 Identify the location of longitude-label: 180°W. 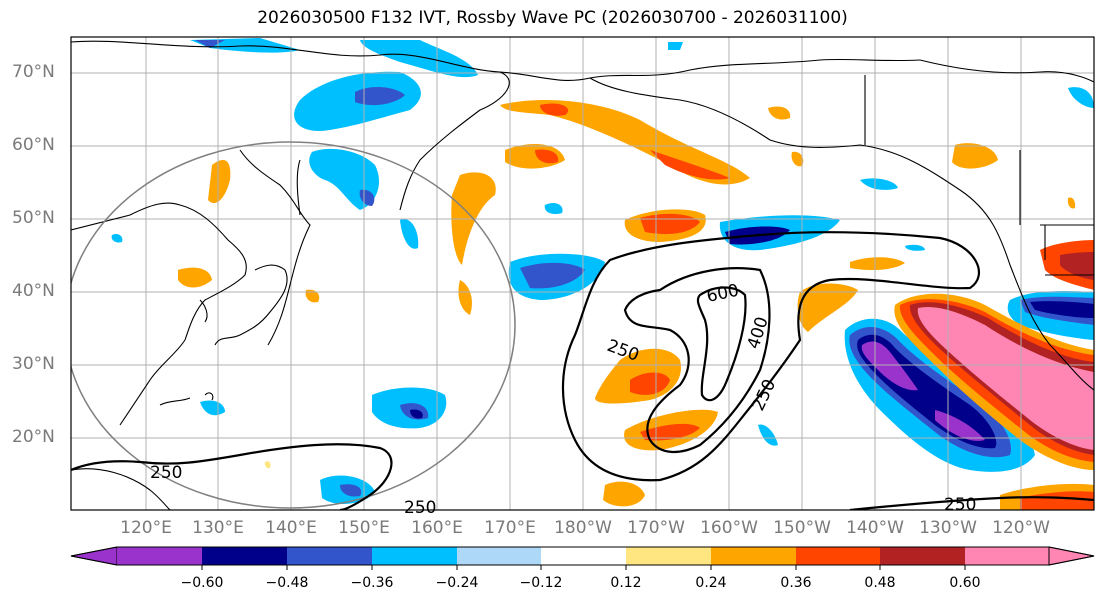
(583, 528).